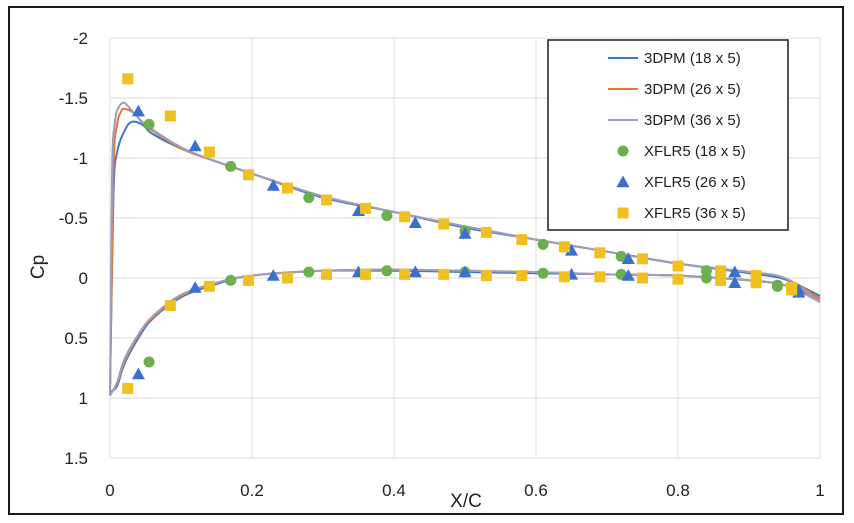 The width and height of the screenshot is (854, 523). I want to click on y-tick-label: -2, so click(80, 38).